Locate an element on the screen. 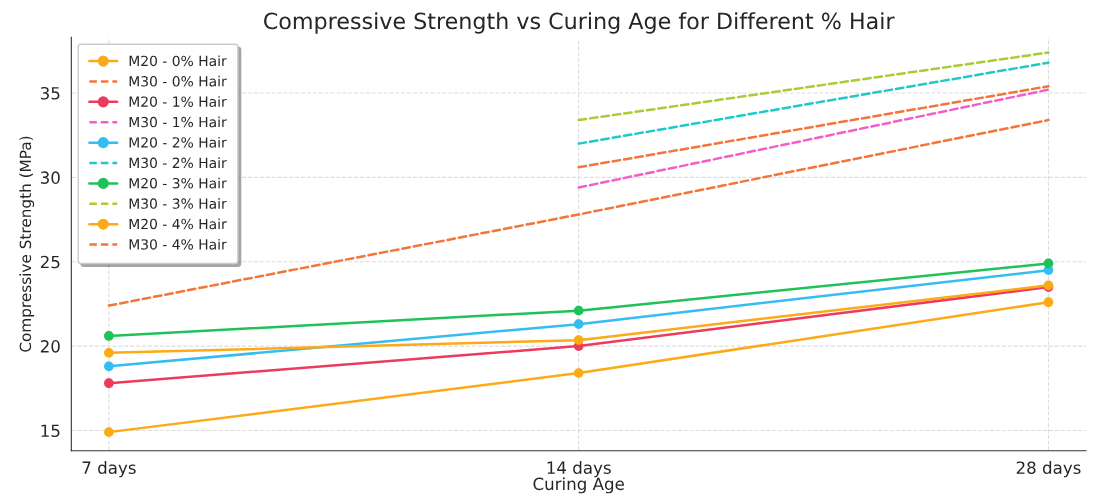  legend-label: M20 - 0% Hair is located at coordinates (178, 61).